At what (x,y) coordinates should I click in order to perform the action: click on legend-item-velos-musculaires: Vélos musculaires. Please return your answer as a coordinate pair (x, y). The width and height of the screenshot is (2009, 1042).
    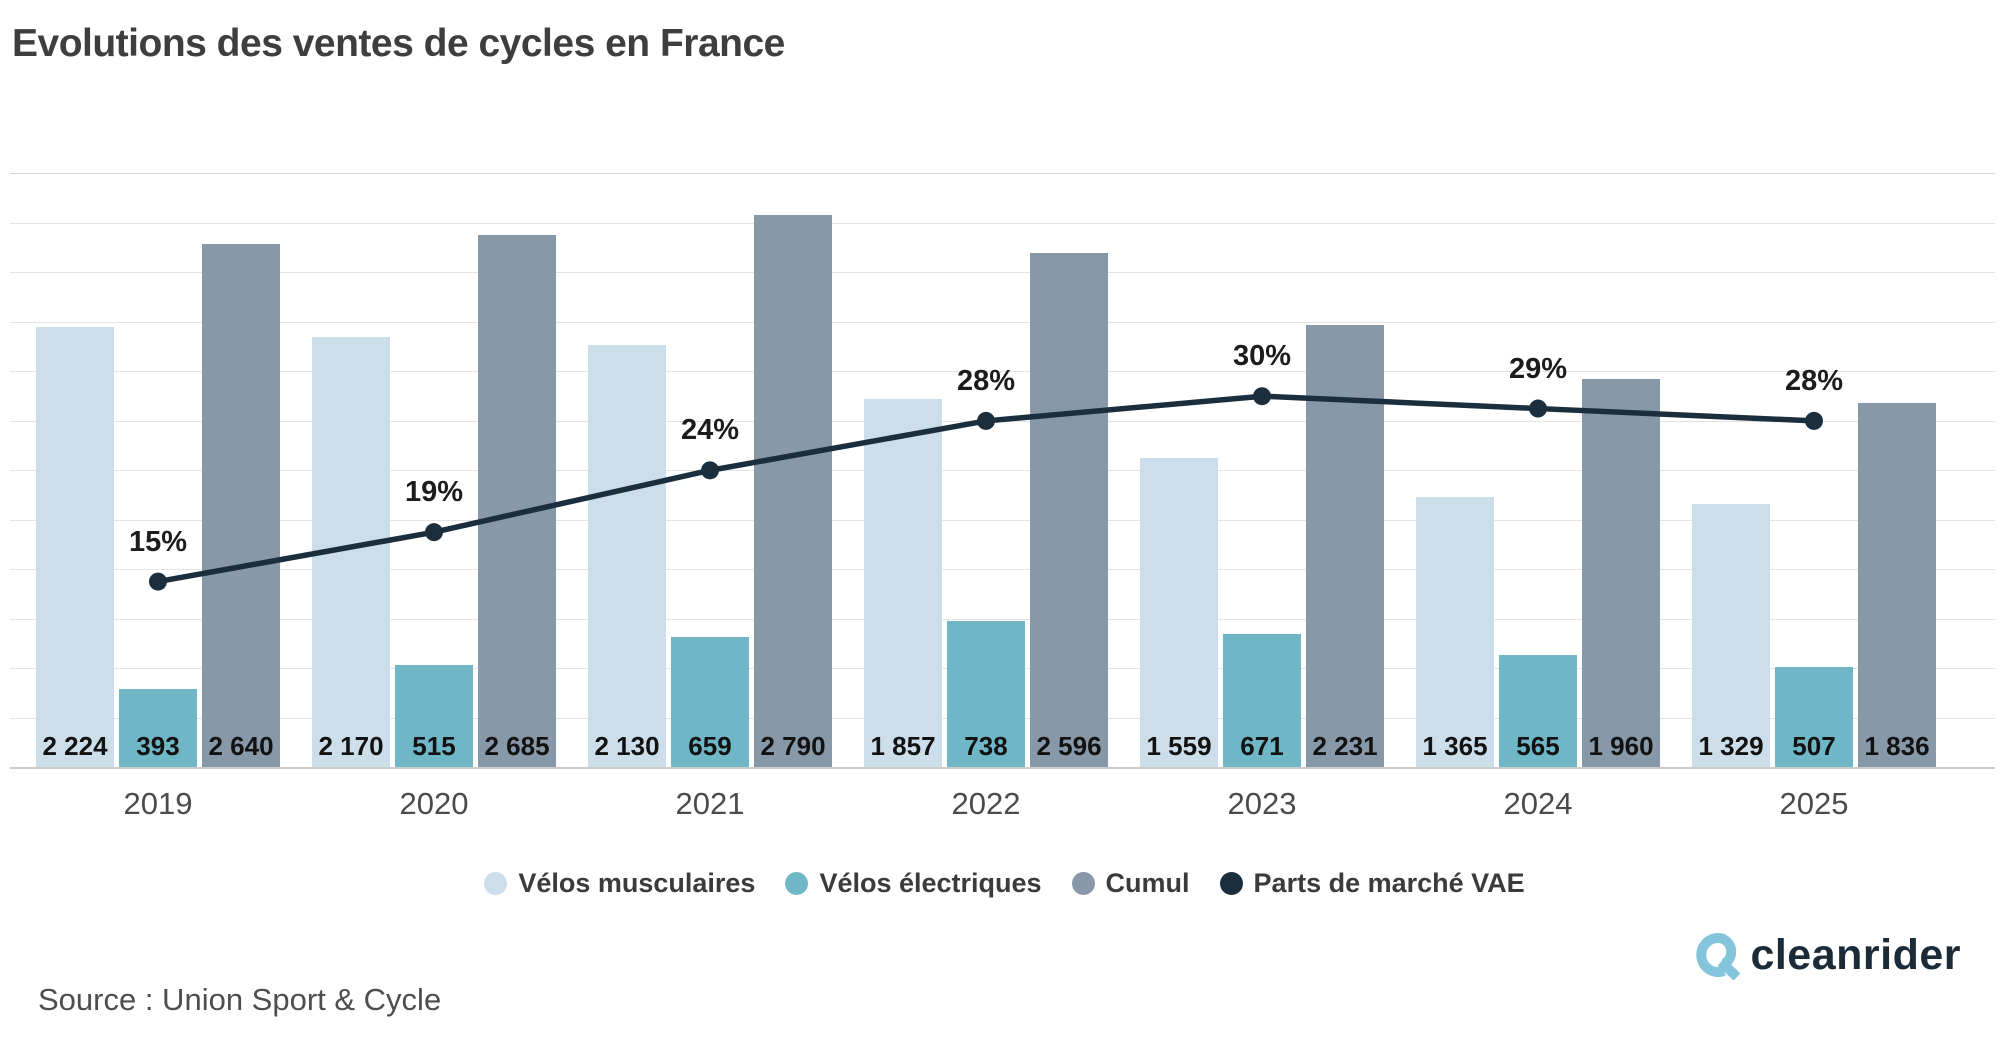
    Looking at the image, I should click on (619, 883).